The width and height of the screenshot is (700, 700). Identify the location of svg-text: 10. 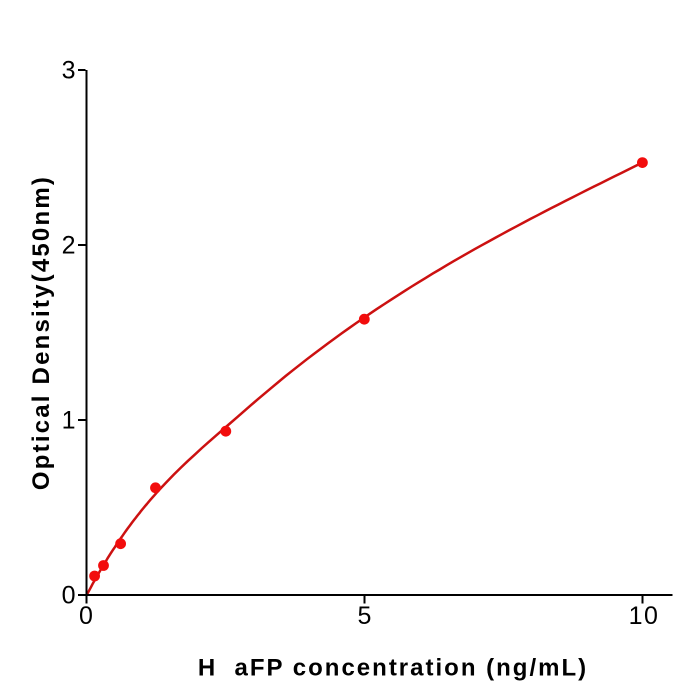
(644, 616).